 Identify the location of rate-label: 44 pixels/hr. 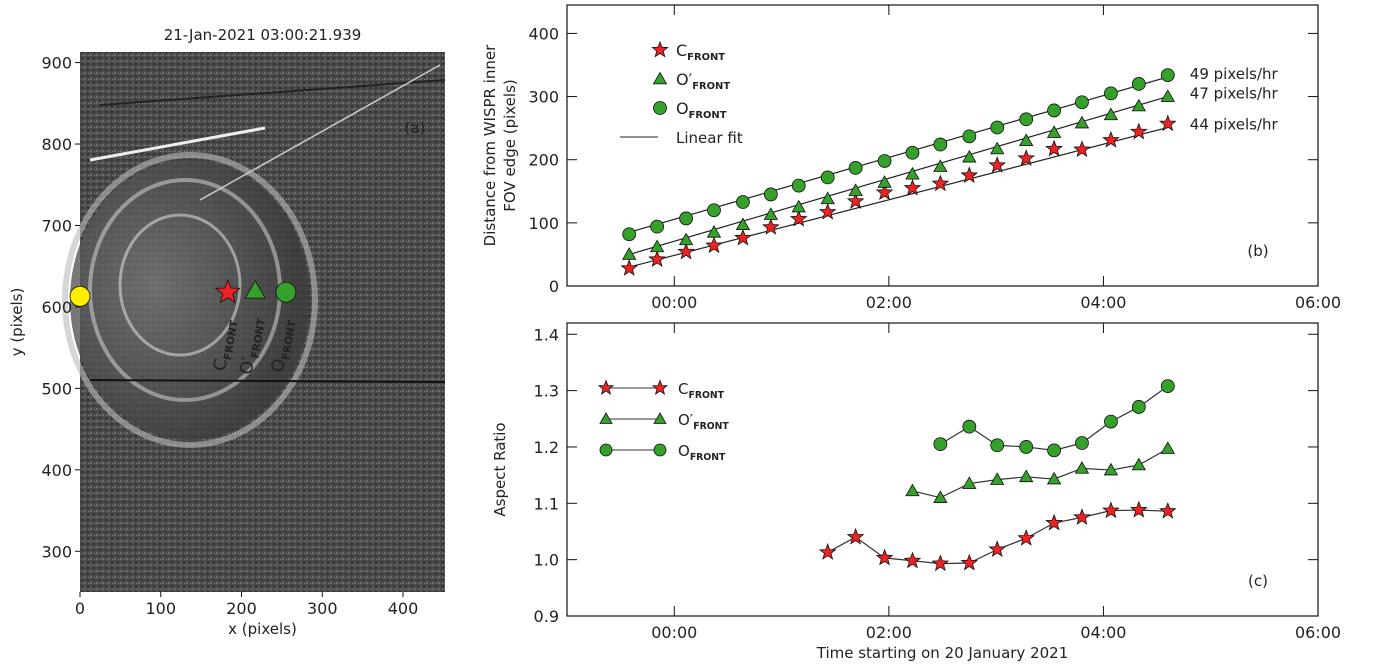
(1234, 125).